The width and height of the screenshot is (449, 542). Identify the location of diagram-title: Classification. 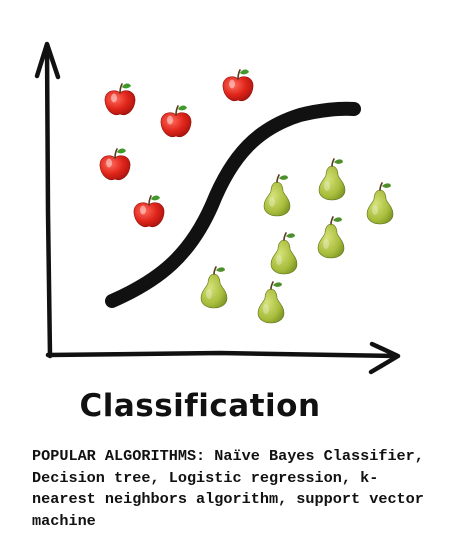
(199, 406).